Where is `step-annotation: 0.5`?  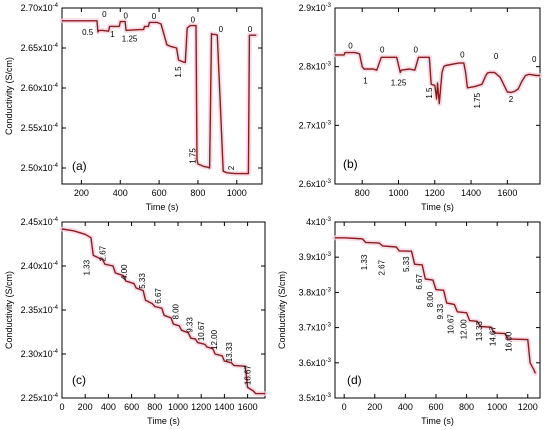
step-annotation: 0.5 is located at coordinates (88, 32).